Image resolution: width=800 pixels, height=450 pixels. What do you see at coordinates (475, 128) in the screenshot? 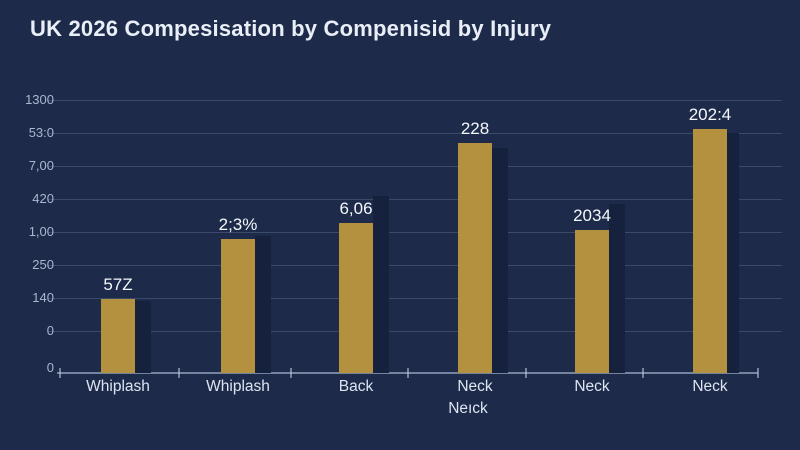
I see `bar-value-label: 228` at bounding box center [475, 128].